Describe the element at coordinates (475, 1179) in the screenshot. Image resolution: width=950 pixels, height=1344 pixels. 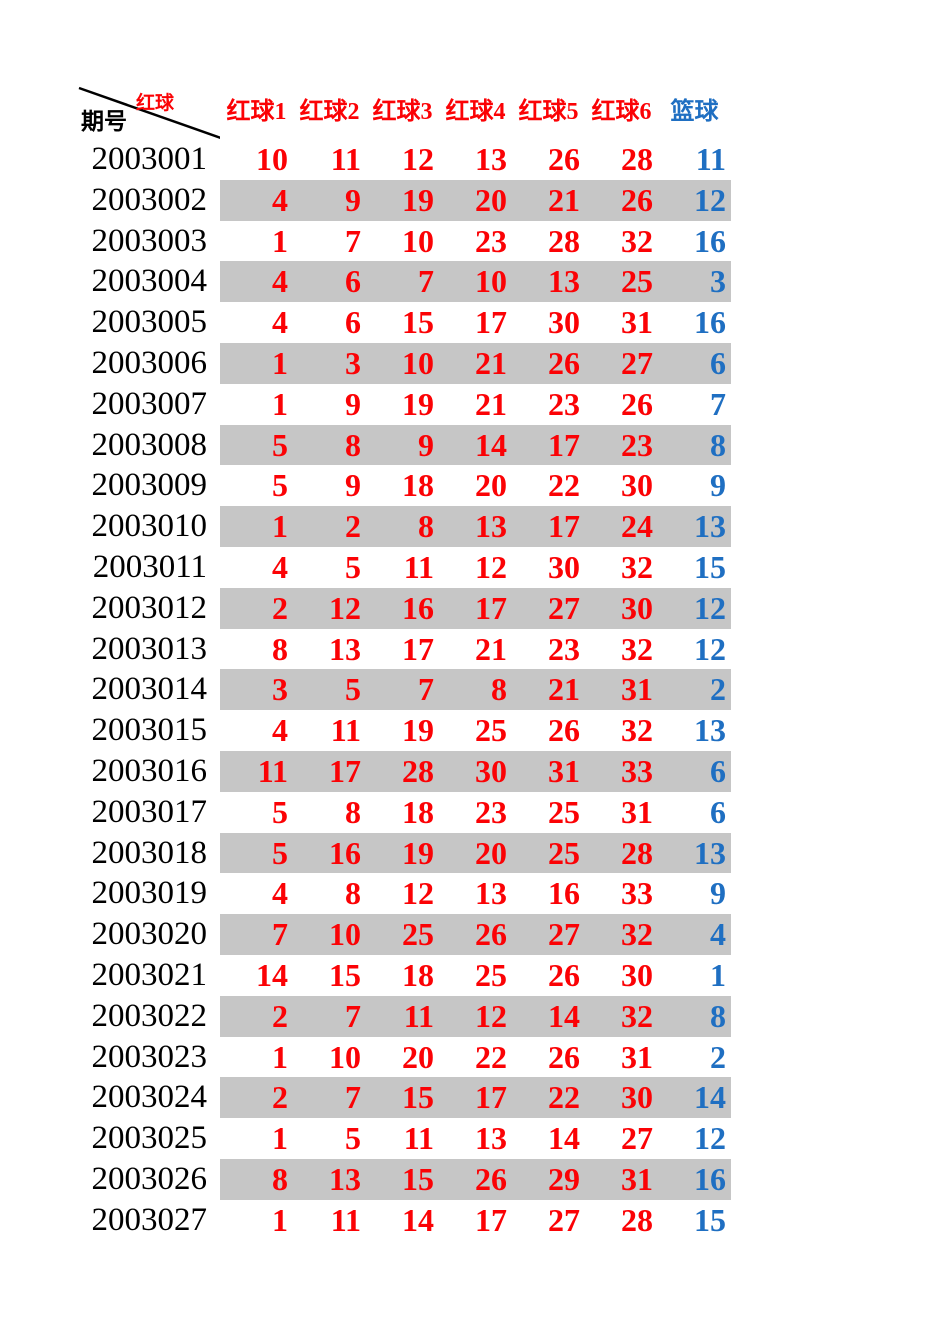
I see `balls-group: 8 13 15 26 29 31 16` at that location.